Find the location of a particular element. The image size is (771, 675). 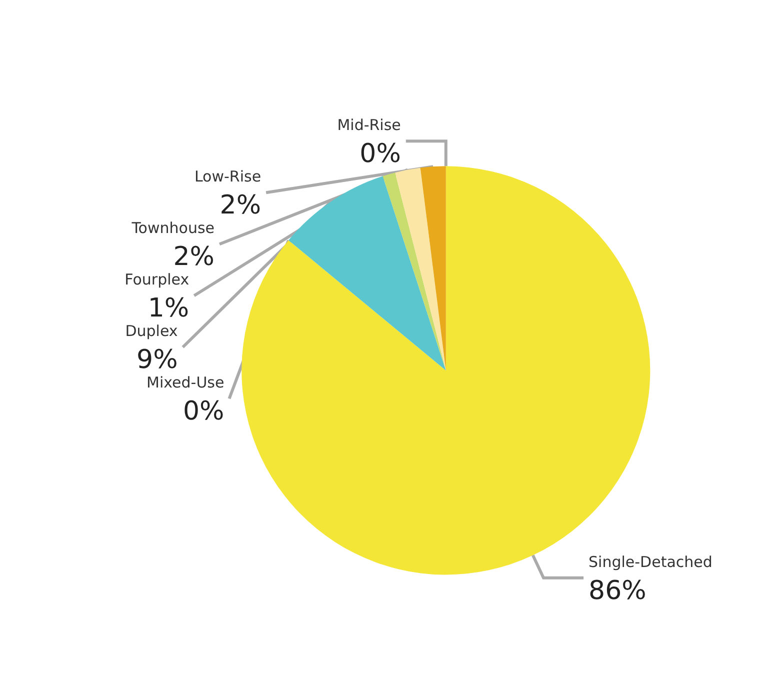

category-label: Mid-Rise is located at coordinates (369, 125).